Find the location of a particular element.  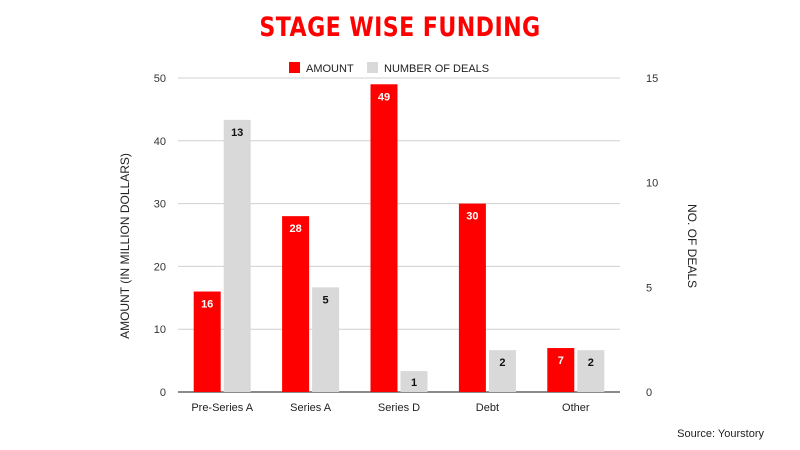

legend-label-deals: NUMBER OF DEALS is located at coordinates (436, 69).